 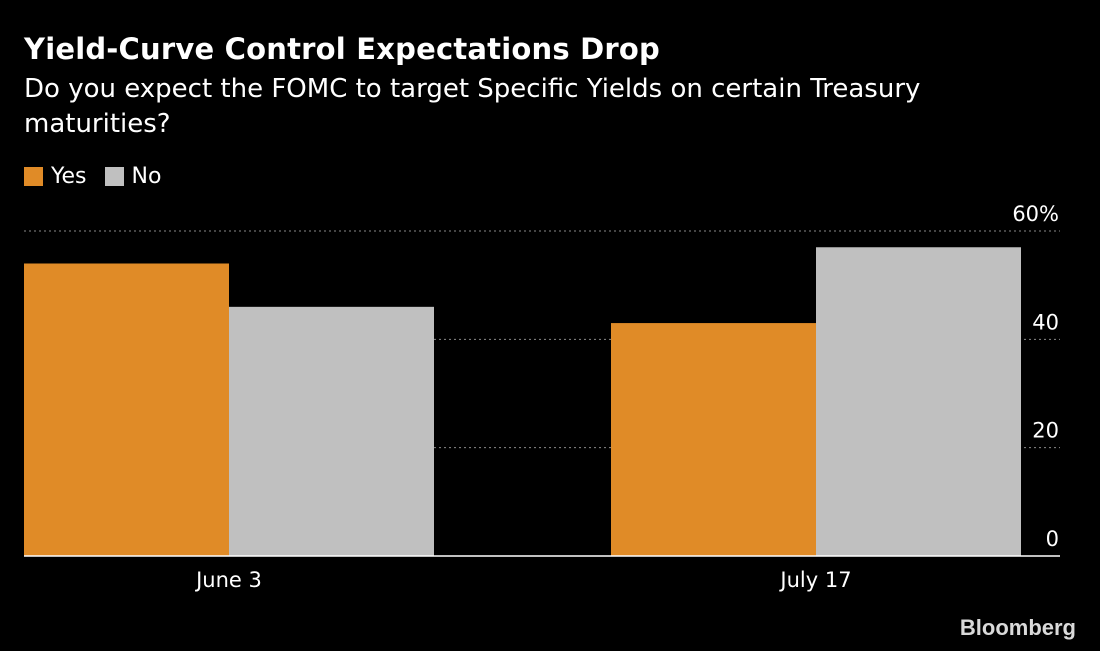 What do you see at coordinates (1045, 431) in the screenshot?
I see `y-tick-label: 20` at bounding box center [1045, 431].